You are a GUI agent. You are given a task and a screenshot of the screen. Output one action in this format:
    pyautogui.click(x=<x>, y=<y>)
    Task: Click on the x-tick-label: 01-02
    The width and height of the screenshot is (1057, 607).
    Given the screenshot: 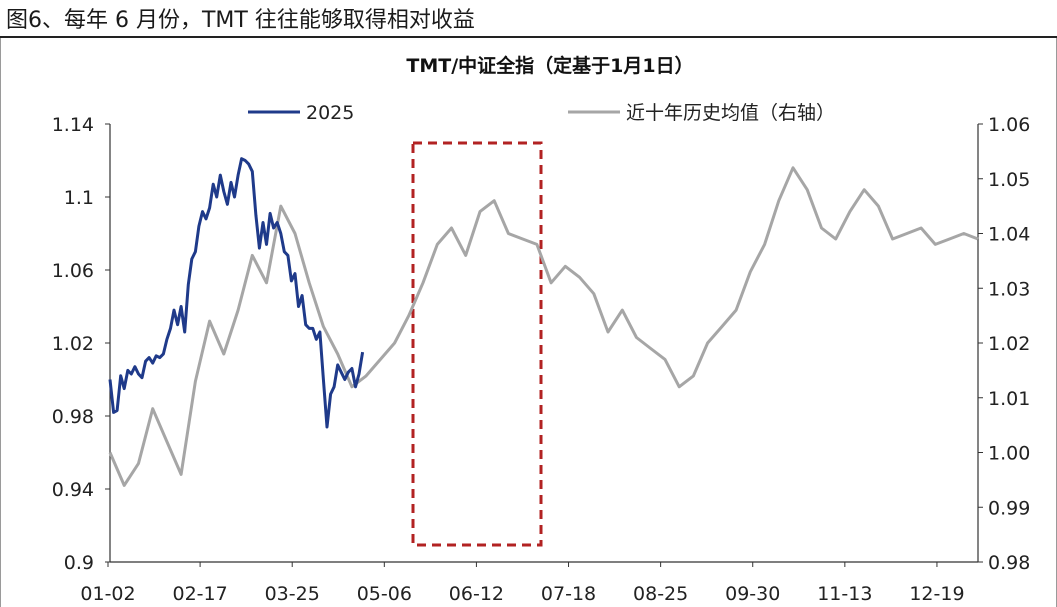 What is the action you would take?
    pyautogui.click(x=107, y=594)
    